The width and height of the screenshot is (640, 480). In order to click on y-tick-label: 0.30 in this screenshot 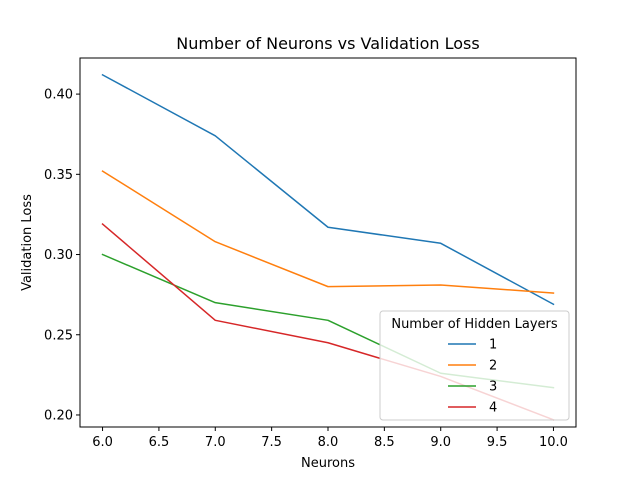, I will do `click(58, 255)`.